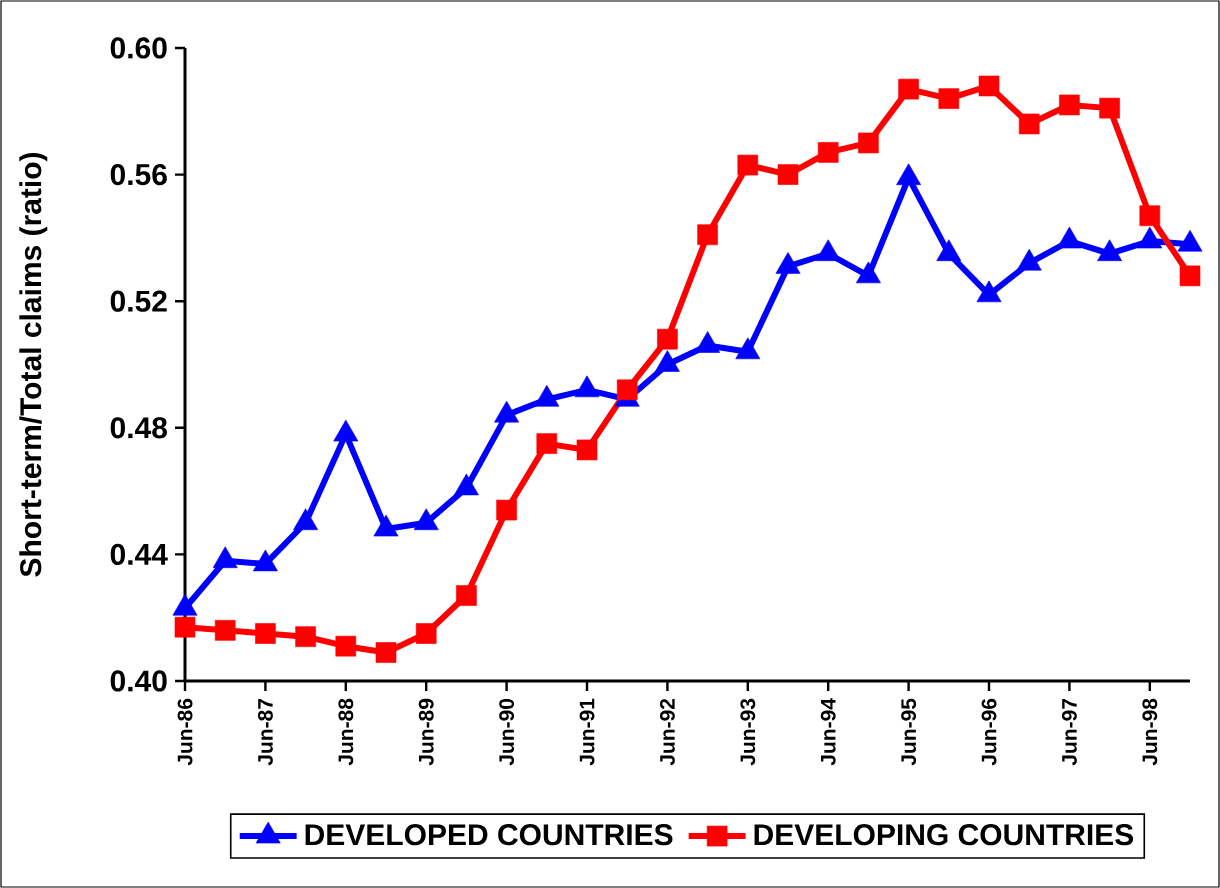 Image resolution: width=1220 pixels, height=888 pixels. I want to click on x-tick-label: Jun-88, so click(346, 732).